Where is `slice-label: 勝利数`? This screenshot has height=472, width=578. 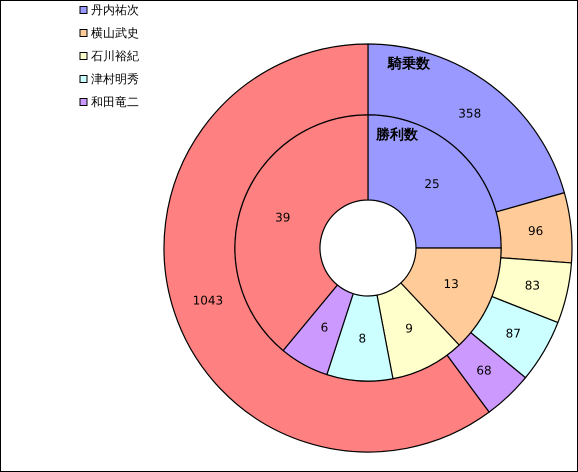
slice-label: 勝利数 is located at coordinates (397, 134).